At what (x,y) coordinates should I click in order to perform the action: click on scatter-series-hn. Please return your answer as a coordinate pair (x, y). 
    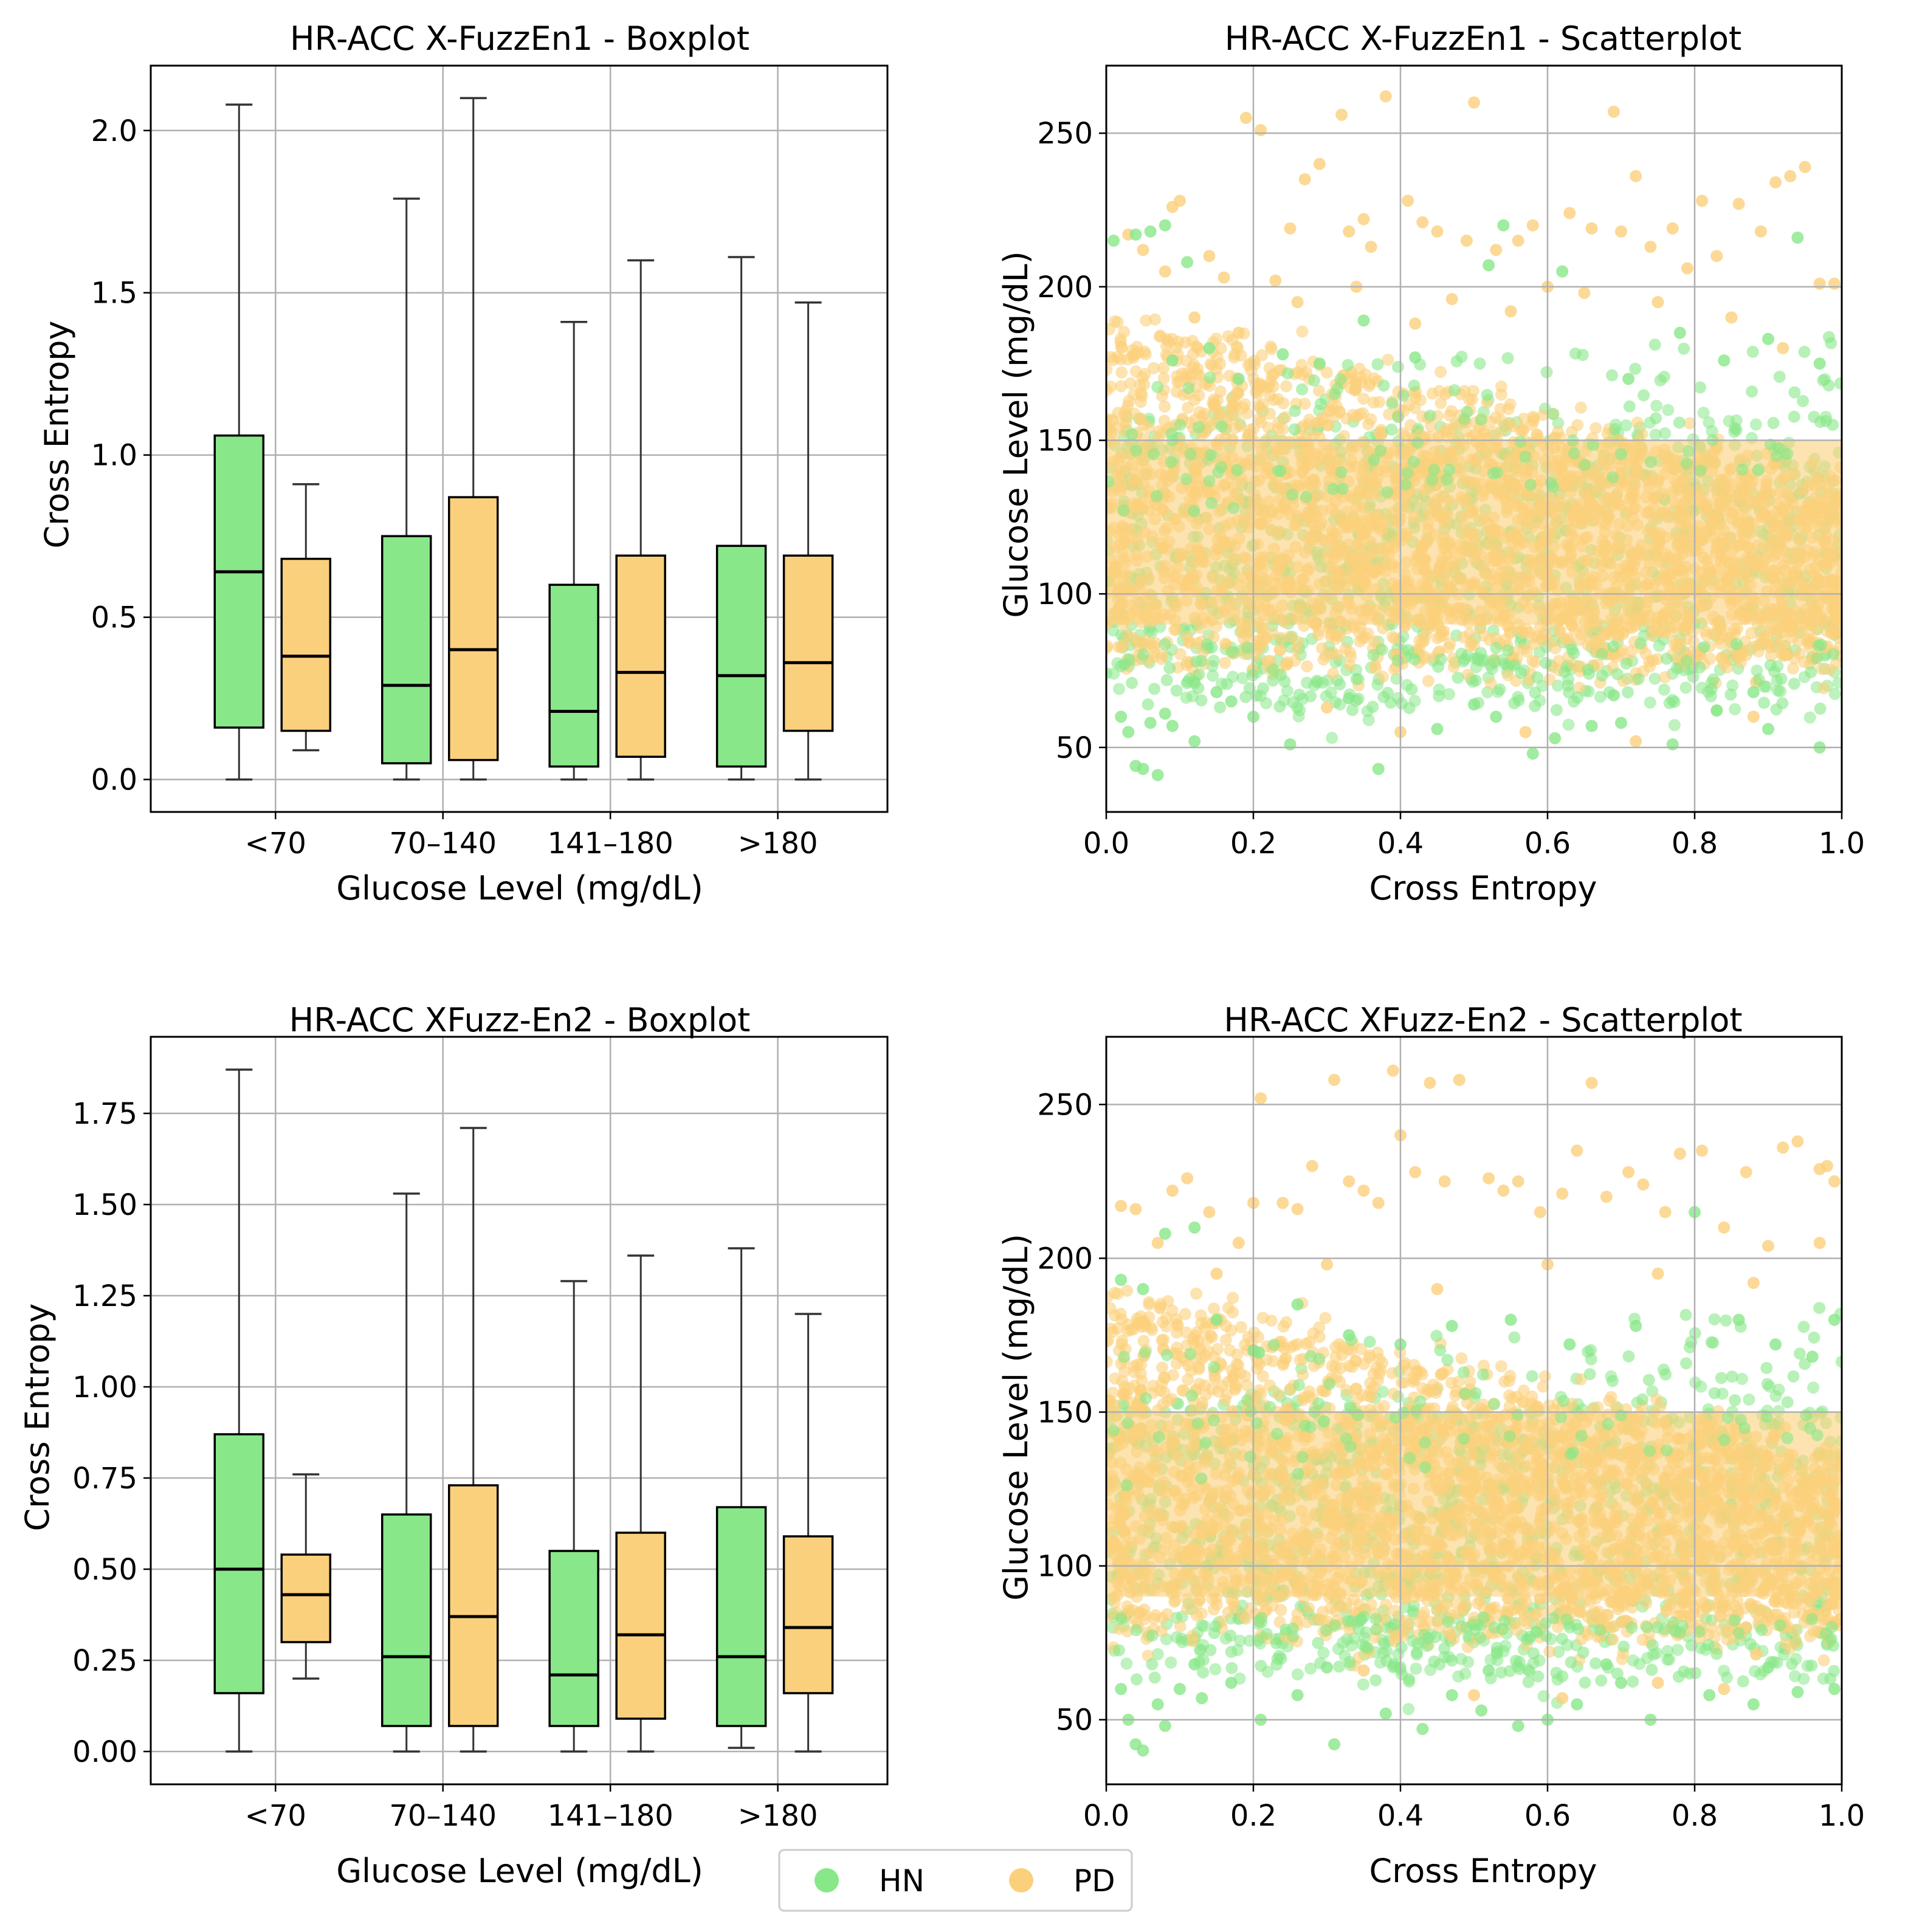
    Looking at the image, I should click on (1466, 501).